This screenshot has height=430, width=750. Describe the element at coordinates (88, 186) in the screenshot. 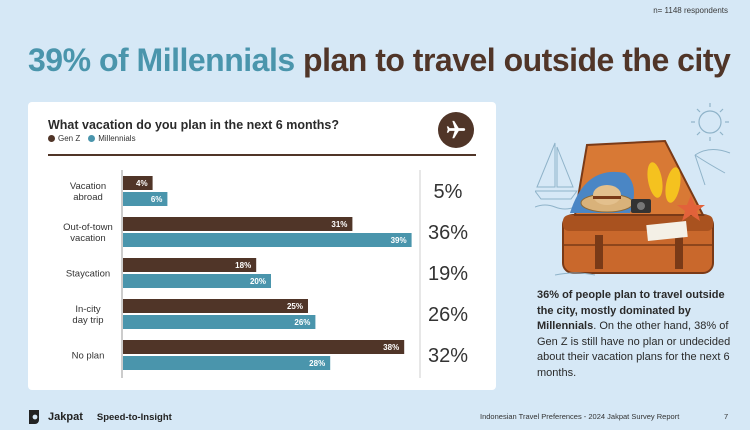

I see `category-label: Vacation` at that location.